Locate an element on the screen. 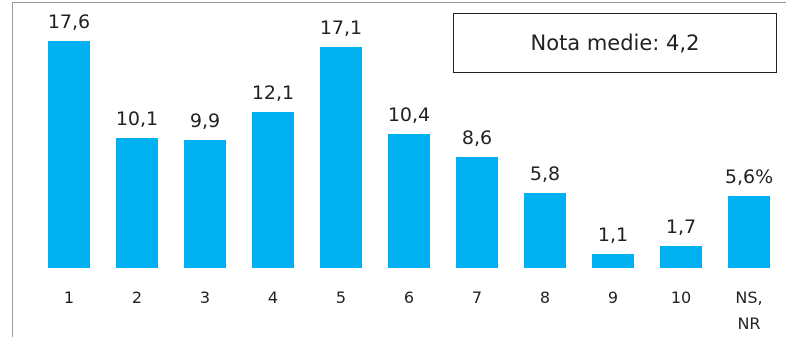 This screenshot has height=337, width=786. data-label: 8,6 is located at coordinates (477, 138).